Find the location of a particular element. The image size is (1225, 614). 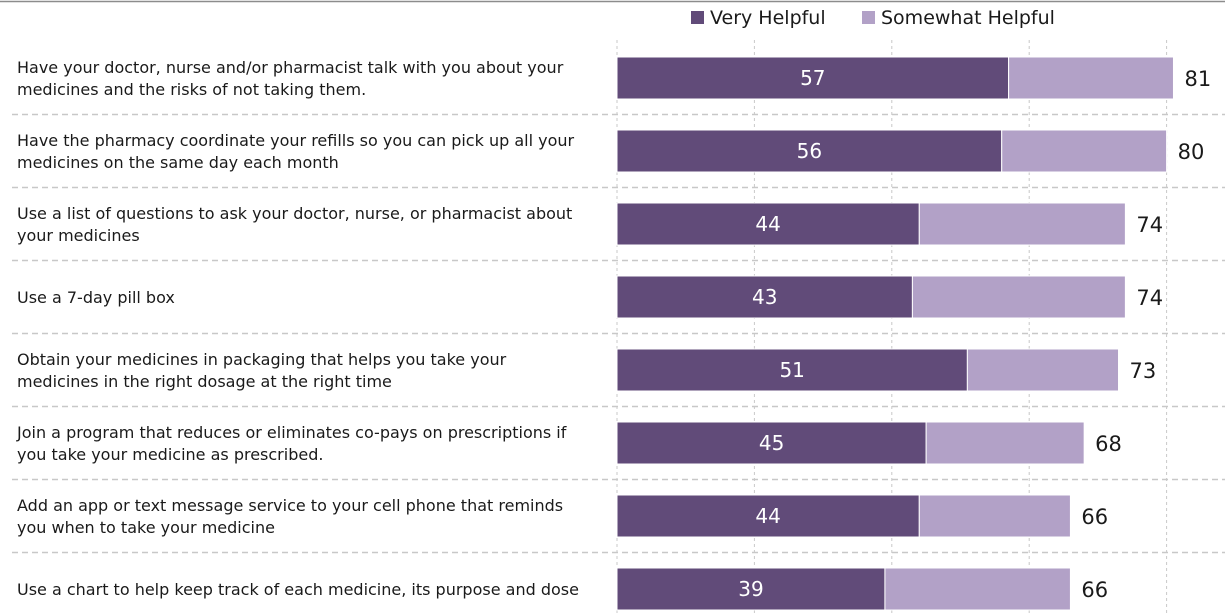

bar-value-label: 56 is located at coordinates (809, 151).